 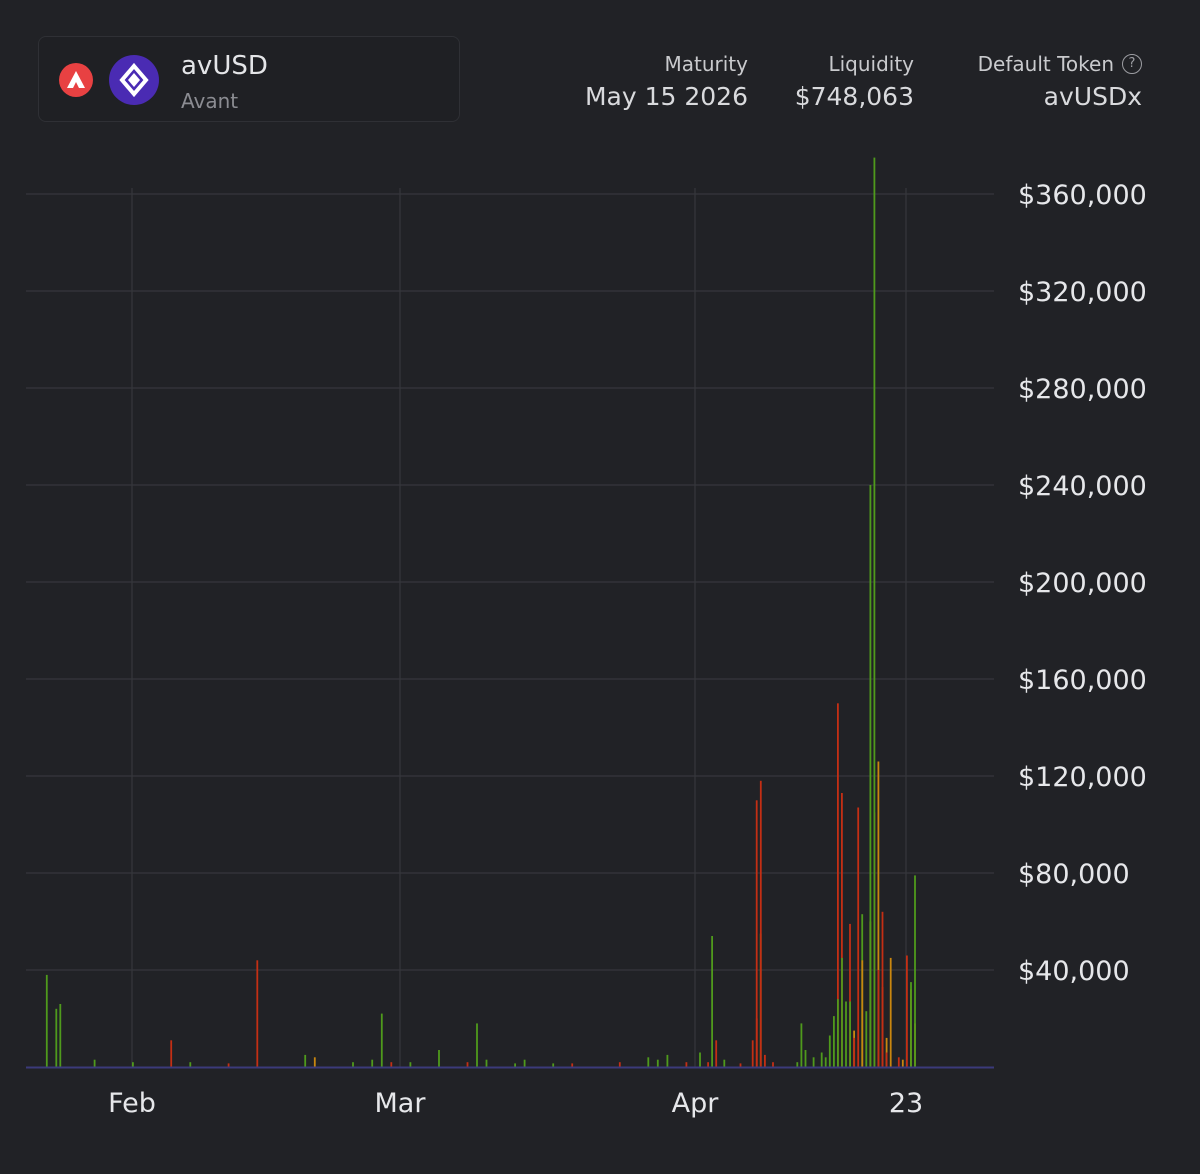 I want to click on default-token-label: Default Token, so click(x=1045, y=64).